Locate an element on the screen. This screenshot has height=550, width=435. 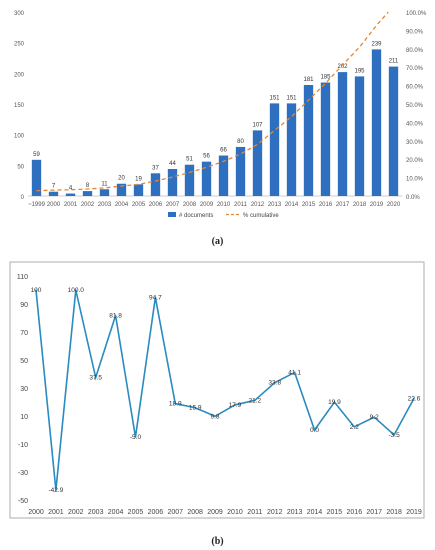
data-label: 20 is located at coordinates (121, 179).